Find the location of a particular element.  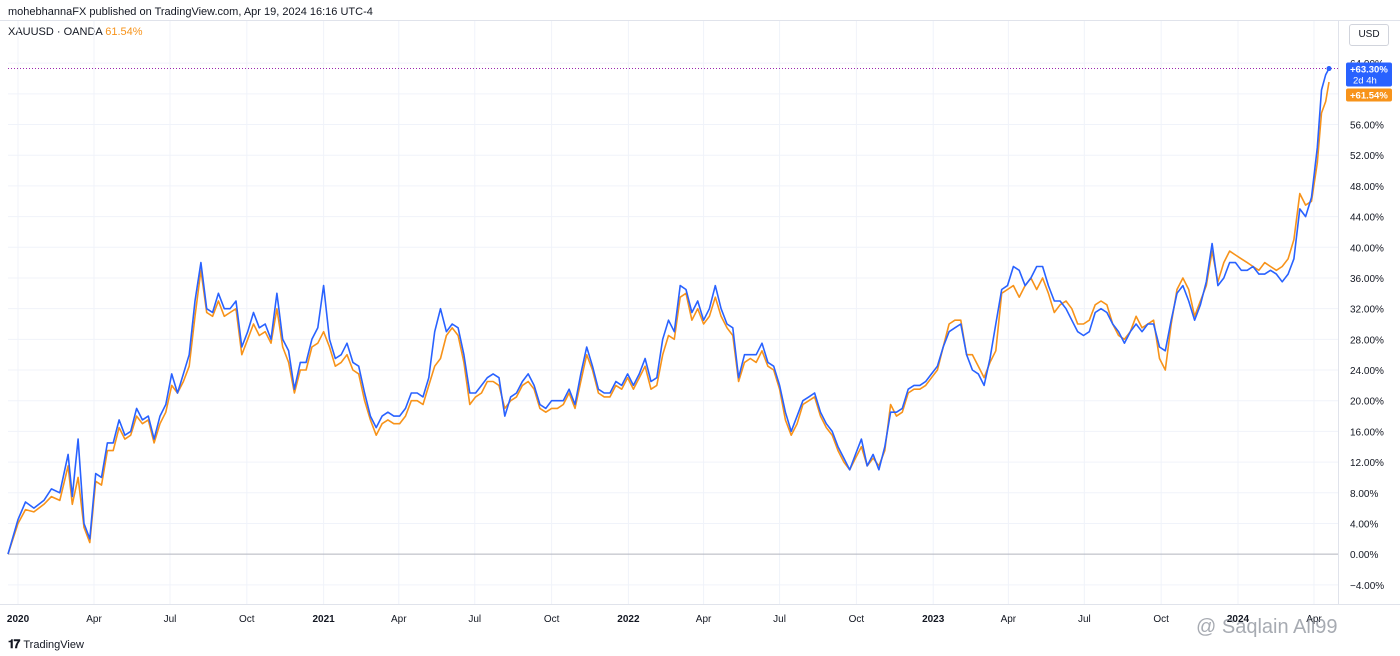

time-tick-label: 2024 is located at coordinates (1238, 619).